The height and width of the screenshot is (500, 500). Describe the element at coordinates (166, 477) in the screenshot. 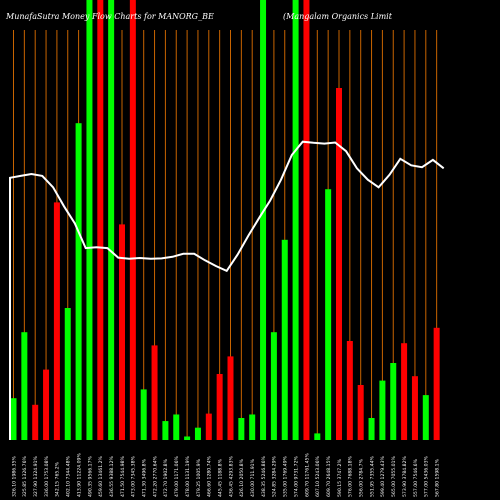

I see `x-tick-label: 472.70 1902.8%` at that location.